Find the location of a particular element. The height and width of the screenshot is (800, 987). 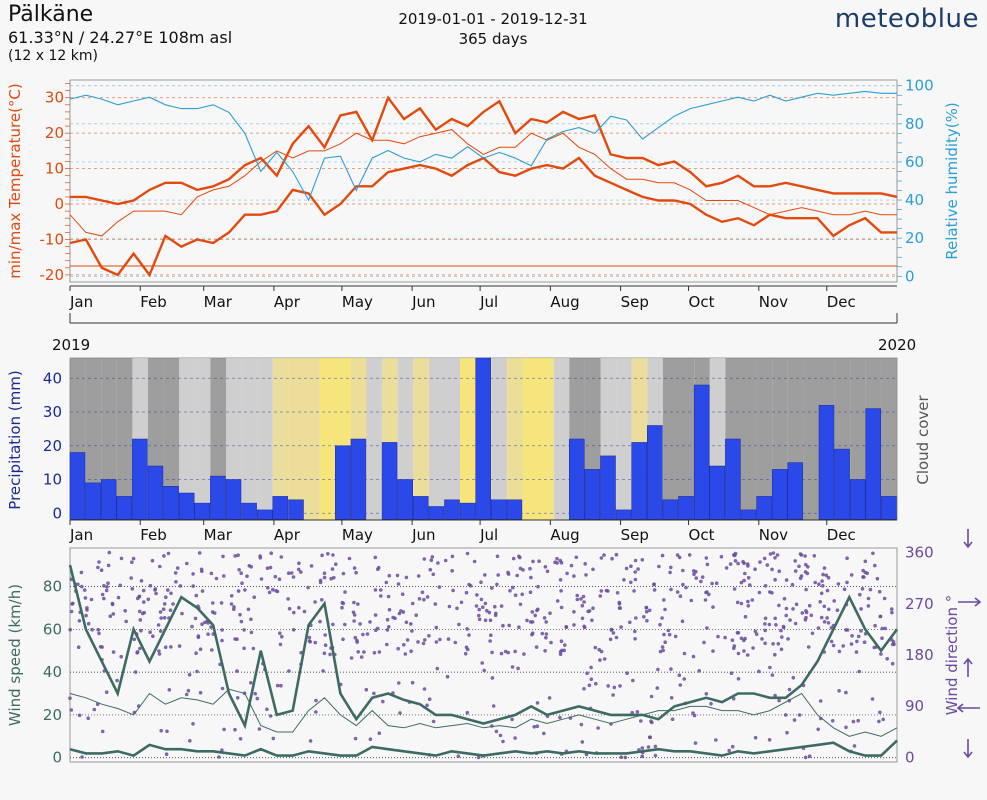

wind-direction-tick-label: 270 is located at coordinates (919, 604).